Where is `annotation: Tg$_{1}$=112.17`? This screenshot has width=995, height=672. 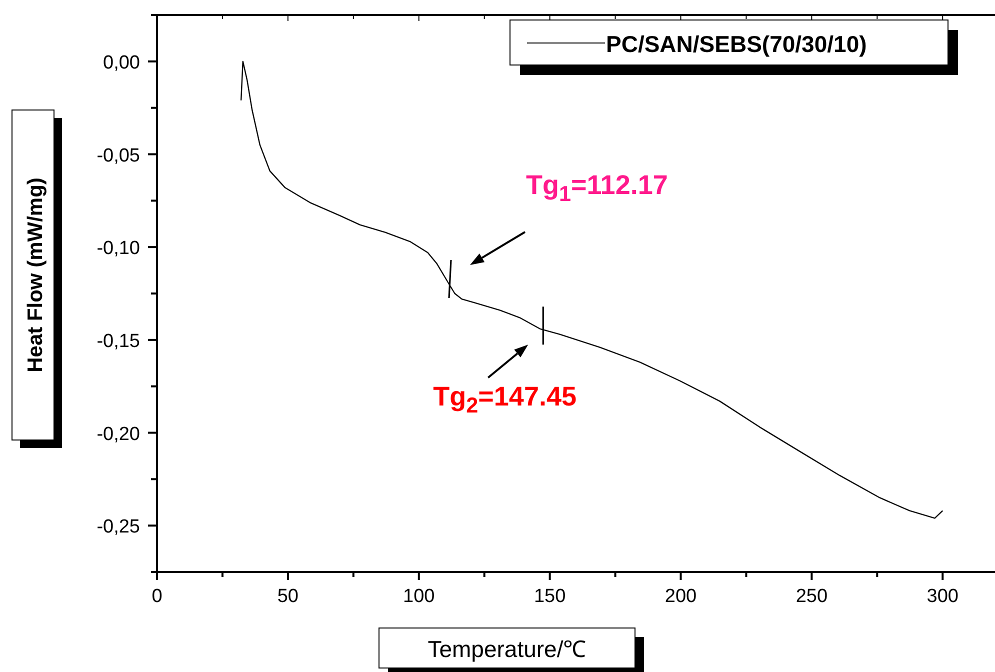 annotation: Tg$_{1}$=112.17 is located at coordinates (597, 188).